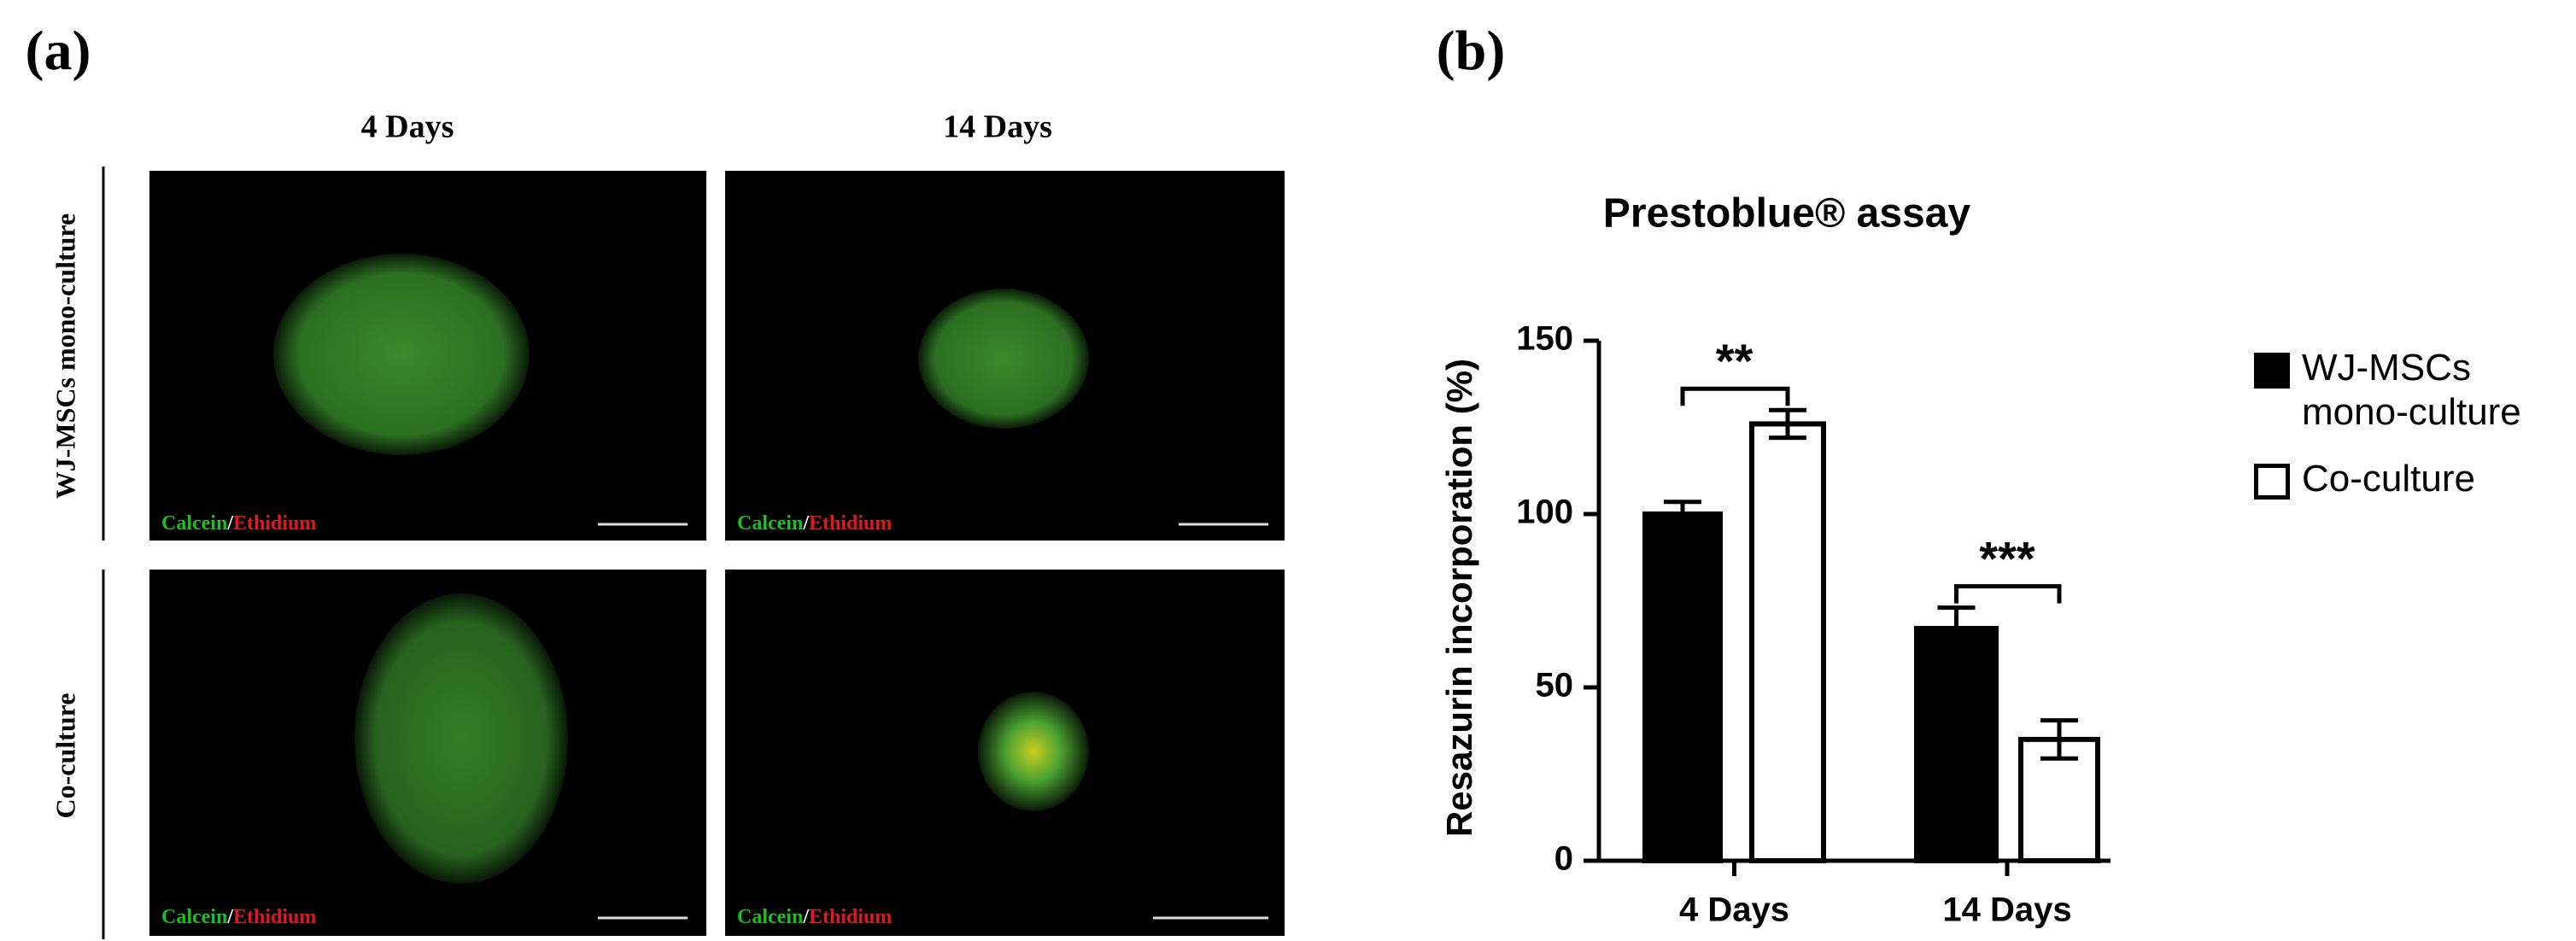 The image size is (2576, 941). What do you see at coordinates (1459, 598) in the screenshot?
I see `y-axis-label: Resazurin incorporation (%)` at bounding box center [1459, 598].